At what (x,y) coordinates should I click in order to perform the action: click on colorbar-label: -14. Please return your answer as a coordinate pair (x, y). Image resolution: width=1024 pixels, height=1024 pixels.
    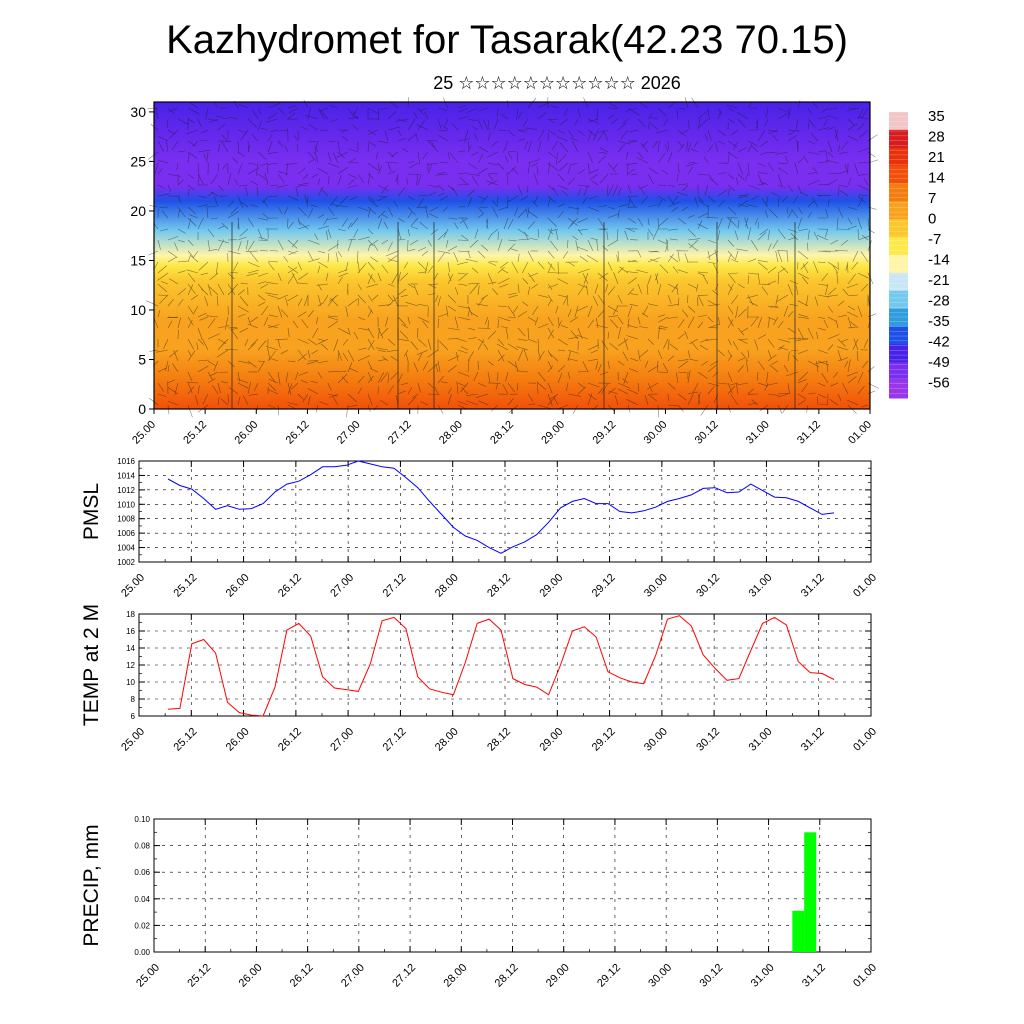
    Looking at the image, I should click on (939, 260).